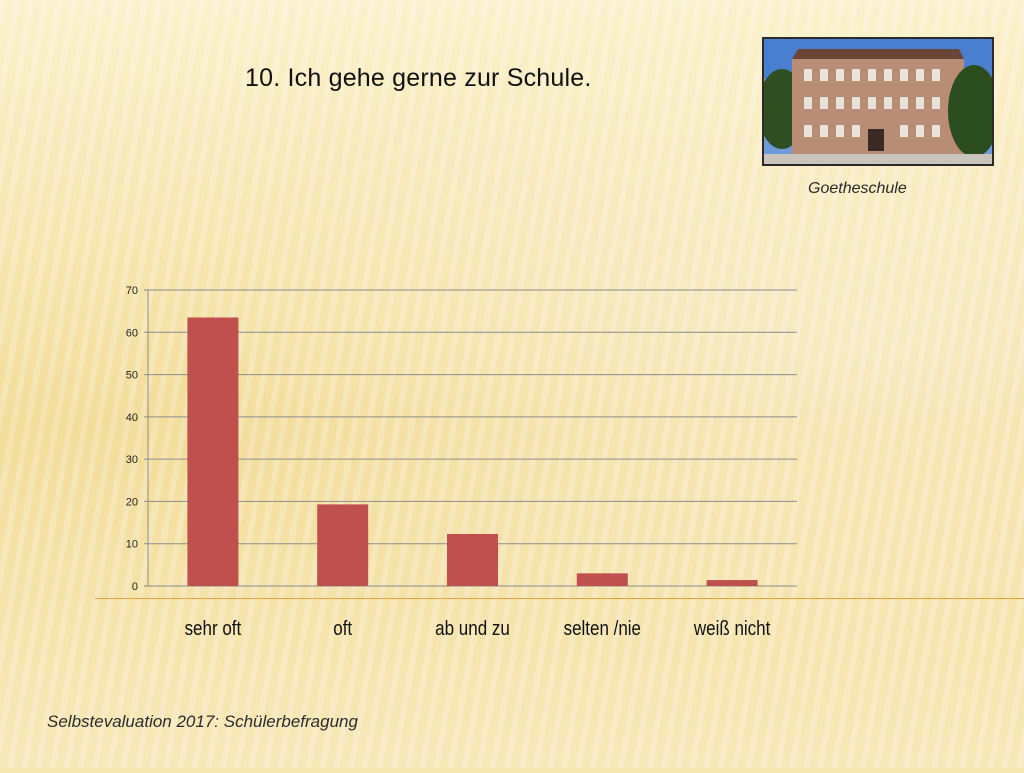 This screenshot has width=1024, height=773. What do you see at coordinates (213, 628) in the screenshot?
I see `x-tick-label: sehr oft` at bounding box center [213, 628].